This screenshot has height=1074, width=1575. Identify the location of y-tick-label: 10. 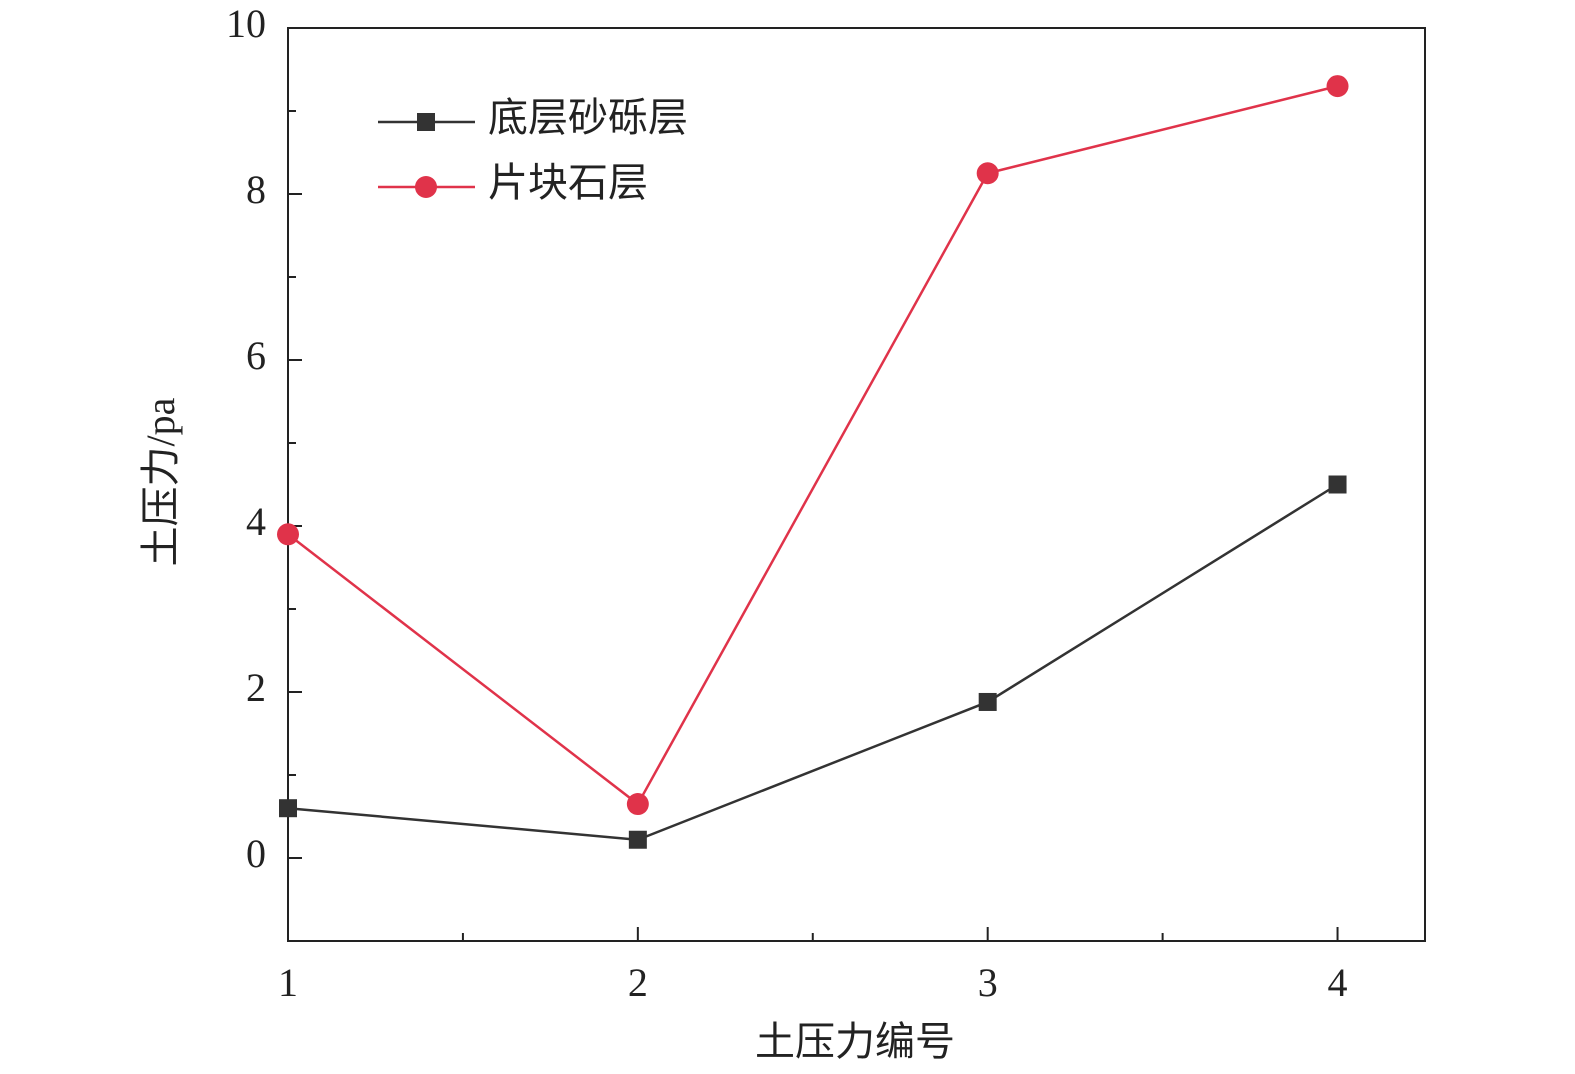
(246, 23).